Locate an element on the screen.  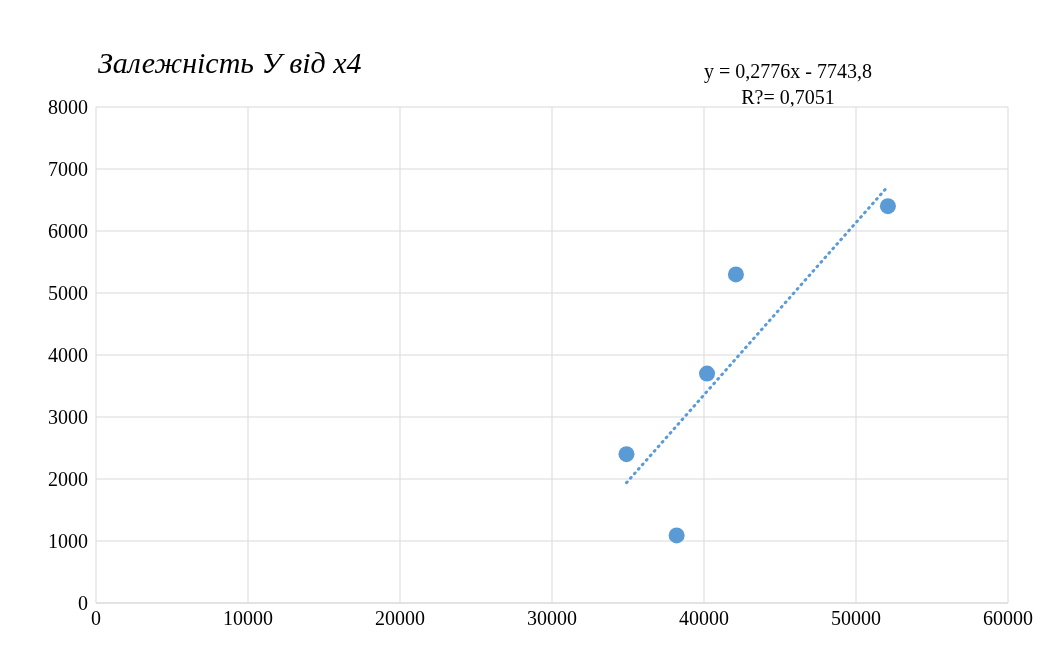
x-tick-label: 20000 is located at coordinates (400, 618).